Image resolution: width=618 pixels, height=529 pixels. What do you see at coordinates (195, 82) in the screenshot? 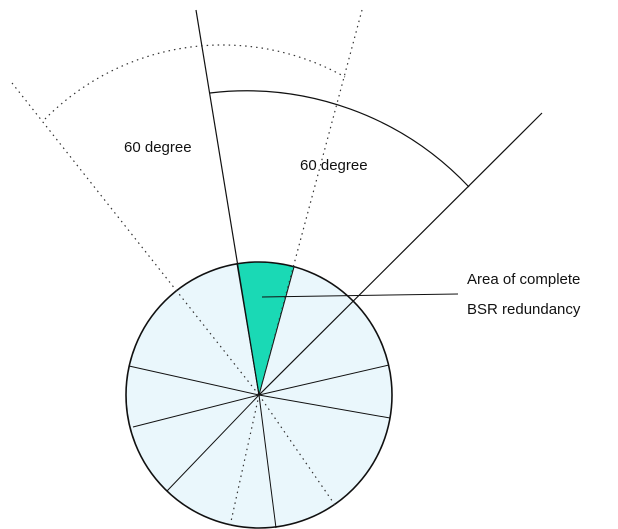
I see `dotted-outer-arc` at bounding box center [195, 82].